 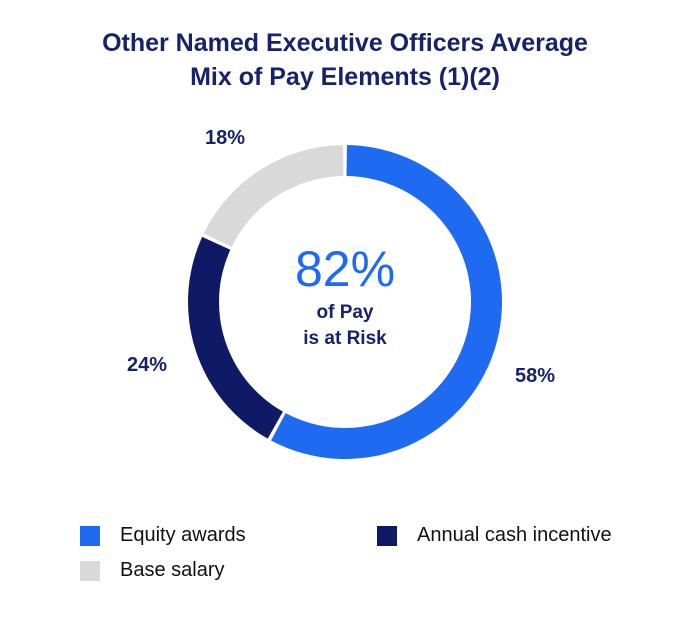 I want to click on center-caption-line-2: is at Risk, so click(x=345, y=338).